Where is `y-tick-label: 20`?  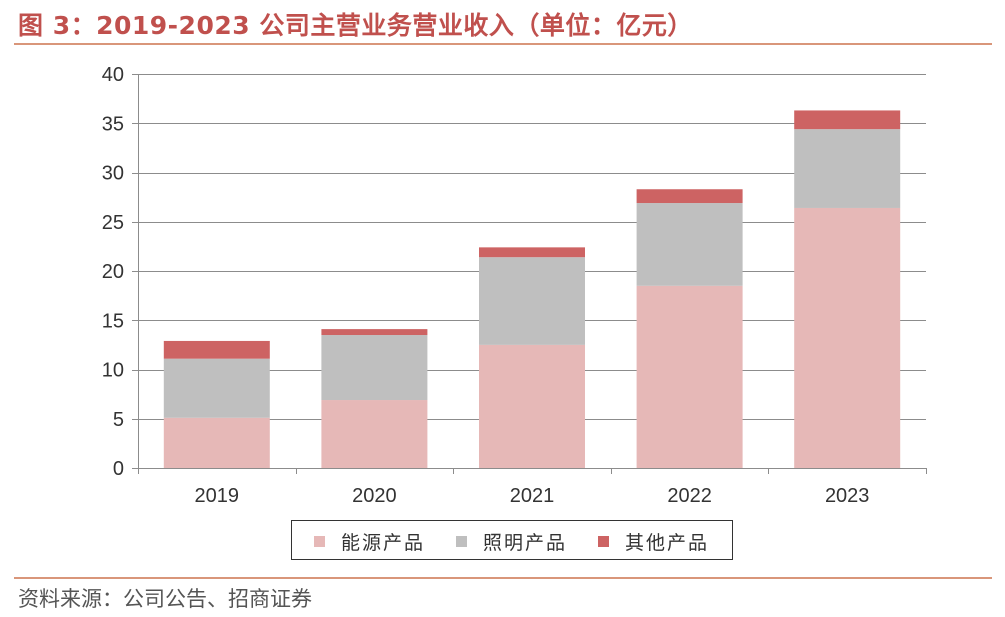 y-tick-label: 20 is located at coordinates (113, 272).